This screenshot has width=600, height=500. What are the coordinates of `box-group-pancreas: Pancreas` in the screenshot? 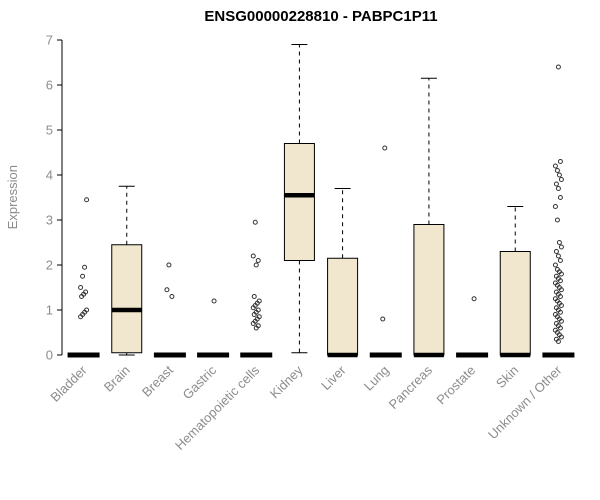 It's located at (415, 244).